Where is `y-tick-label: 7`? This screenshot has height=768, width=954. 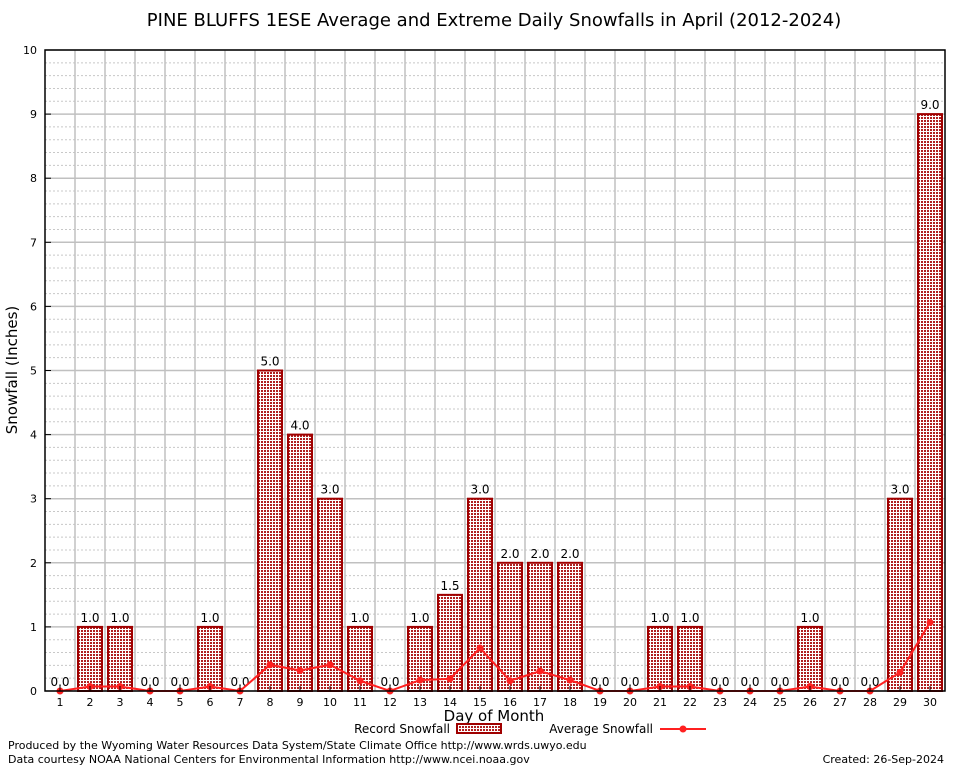
y-tick-label: 7 is located at coordinates (33, 242).